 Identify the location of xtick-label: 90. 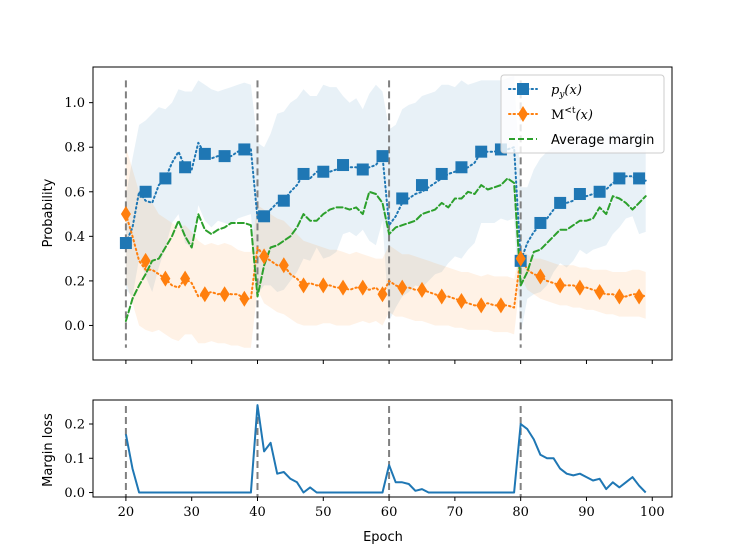
(586, 512).